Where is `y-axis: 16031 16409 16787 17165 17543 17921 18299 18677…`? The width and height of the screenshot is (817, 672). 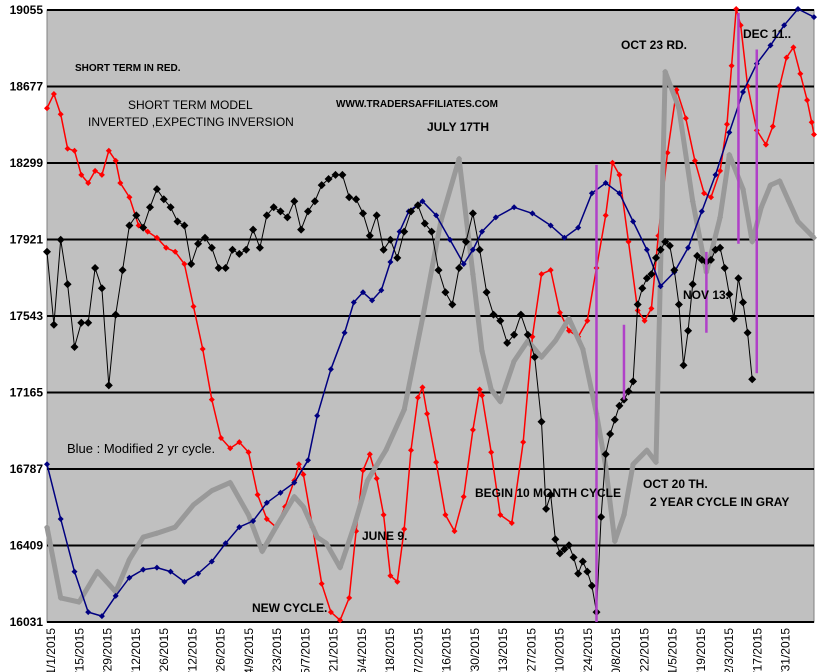
y-axis: 16031 16409 16787 17165 17543 17921 18299 18677… is located at coordinates (27, 316).